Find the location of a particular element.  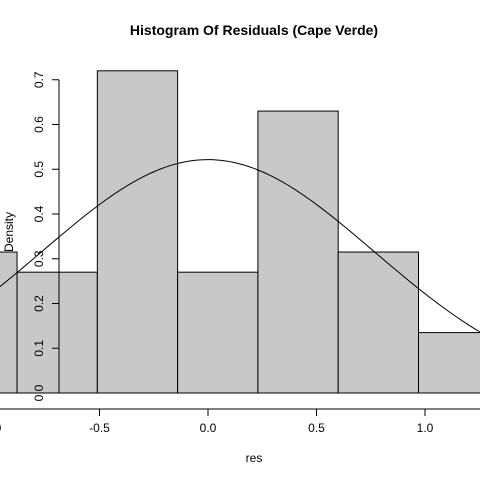

x-axis: -1.0-0.50.00.51.01.52.0 is located at coordinates (240, 421).